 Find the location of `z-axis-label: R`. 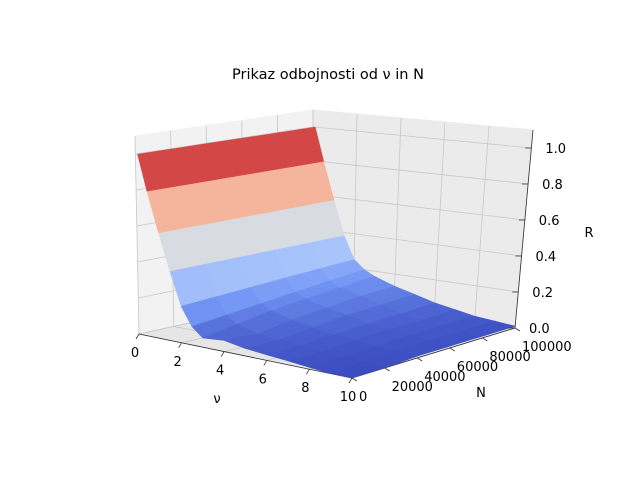

z-axis-label: R is located at coordinates (588, 233).